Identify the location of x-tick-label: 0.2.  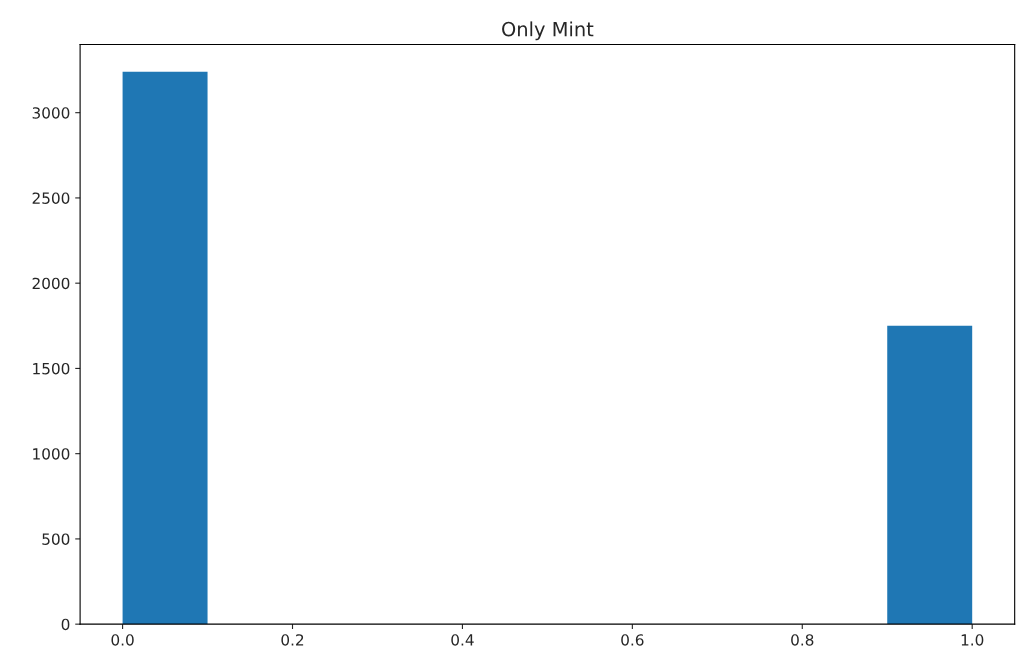
(292, 640).